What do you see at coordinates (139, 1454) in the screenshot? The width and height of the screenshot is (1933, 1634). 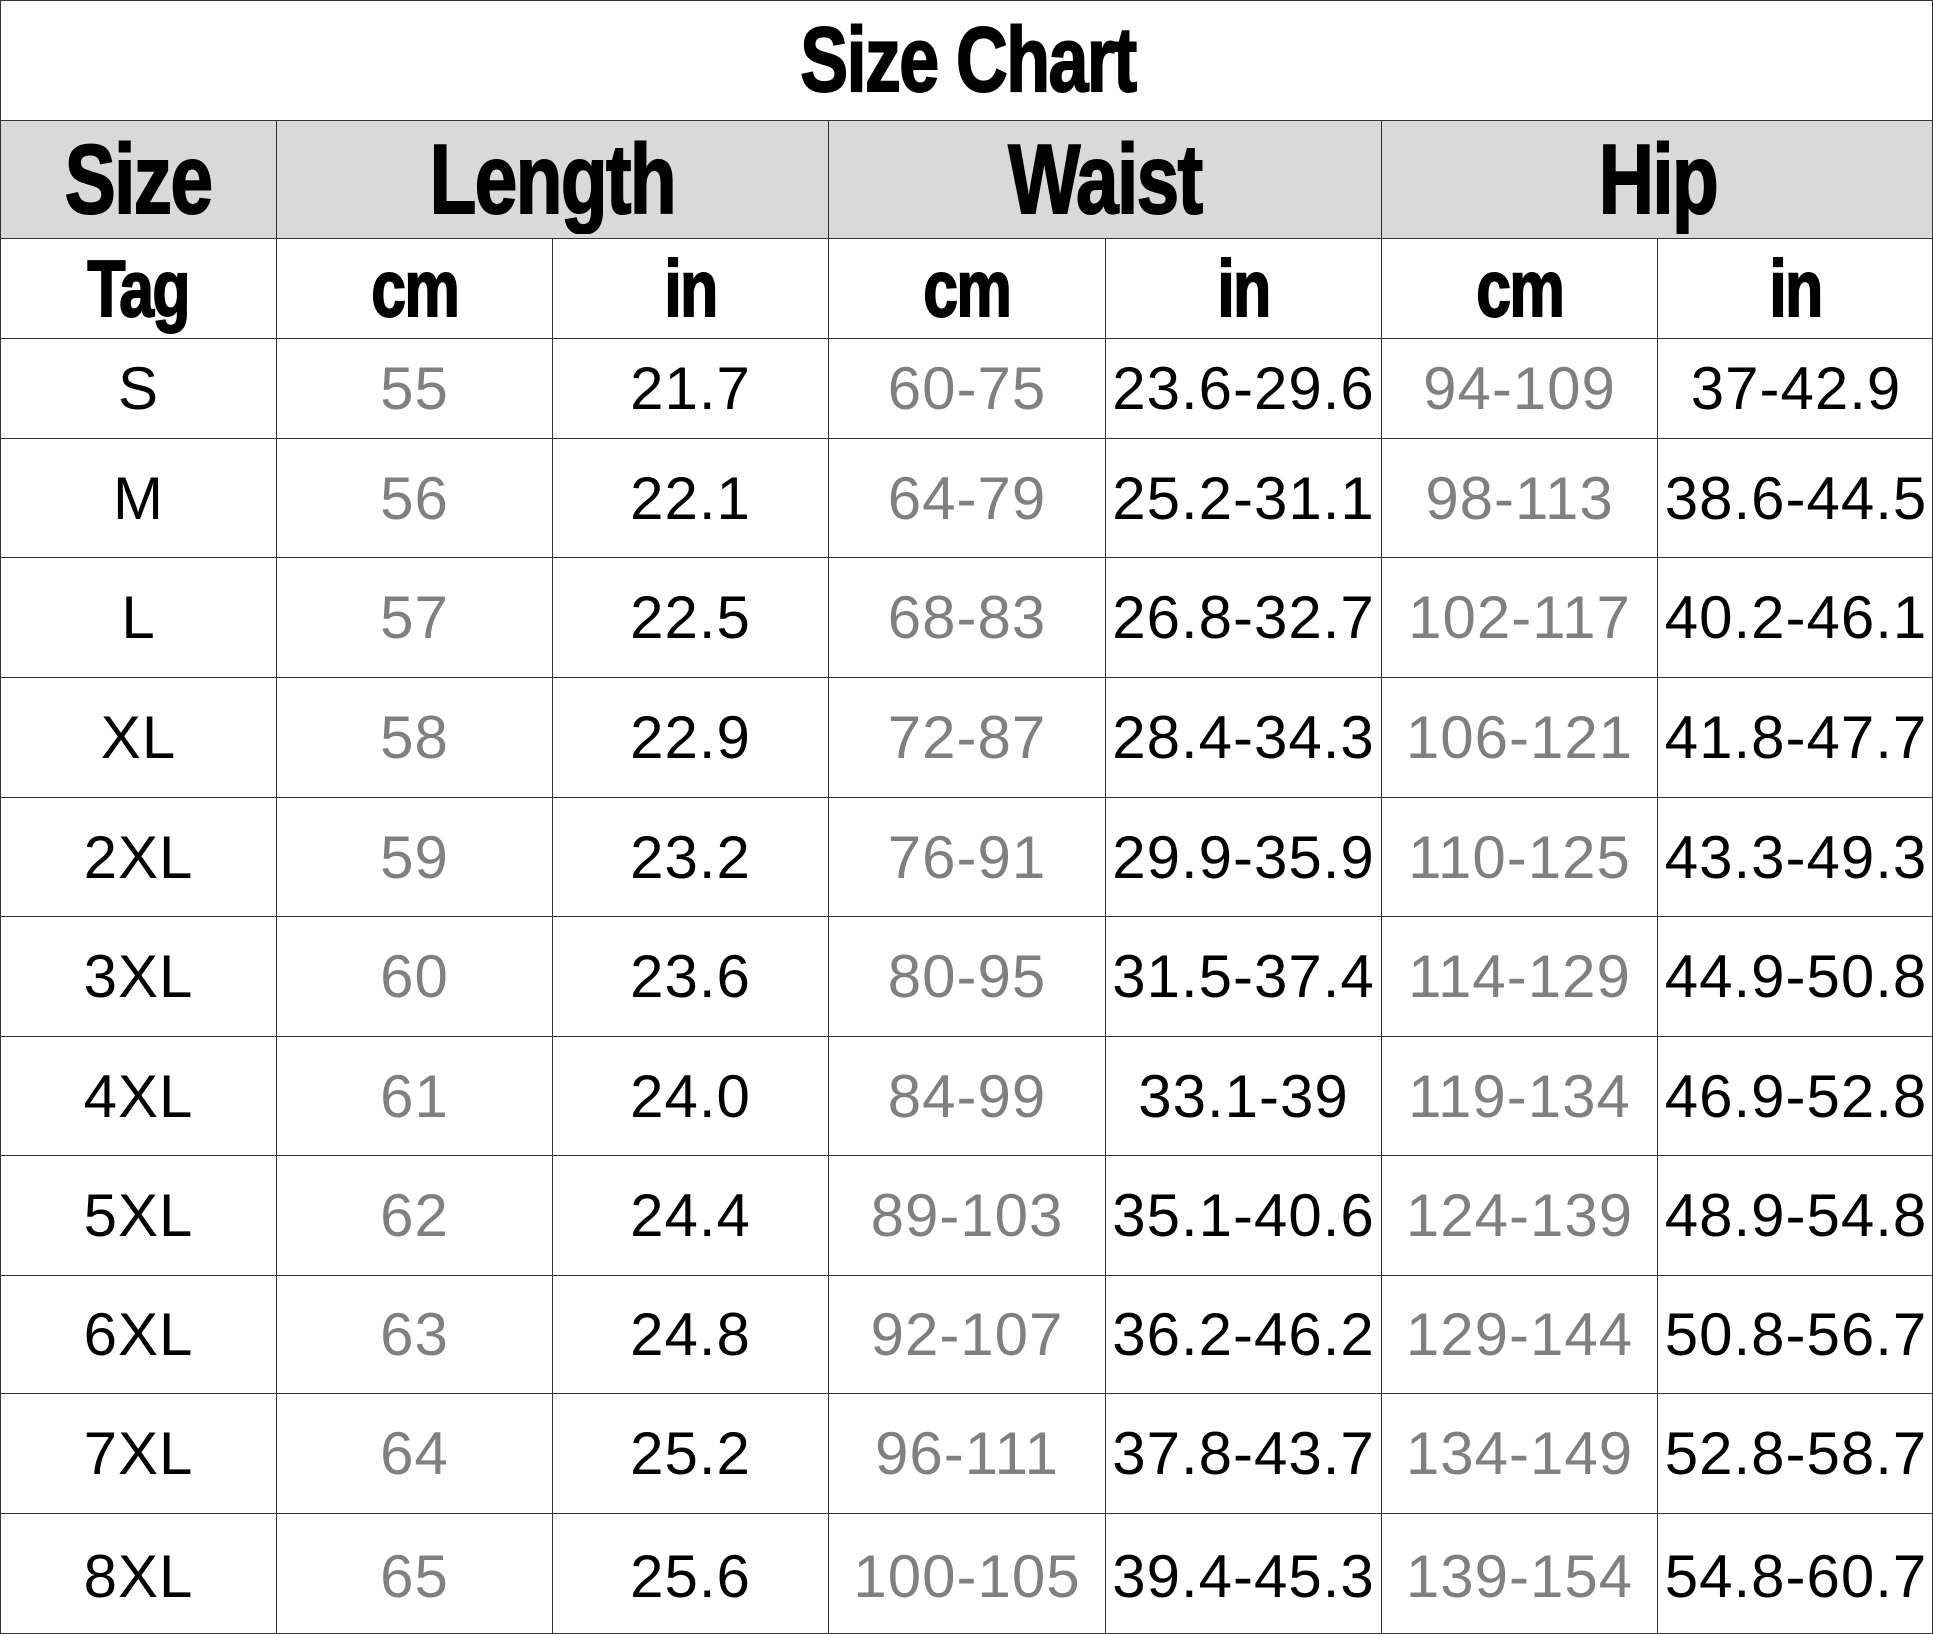 I see `size-tag-cell: 7XL` at bounding box center [139, 1454].